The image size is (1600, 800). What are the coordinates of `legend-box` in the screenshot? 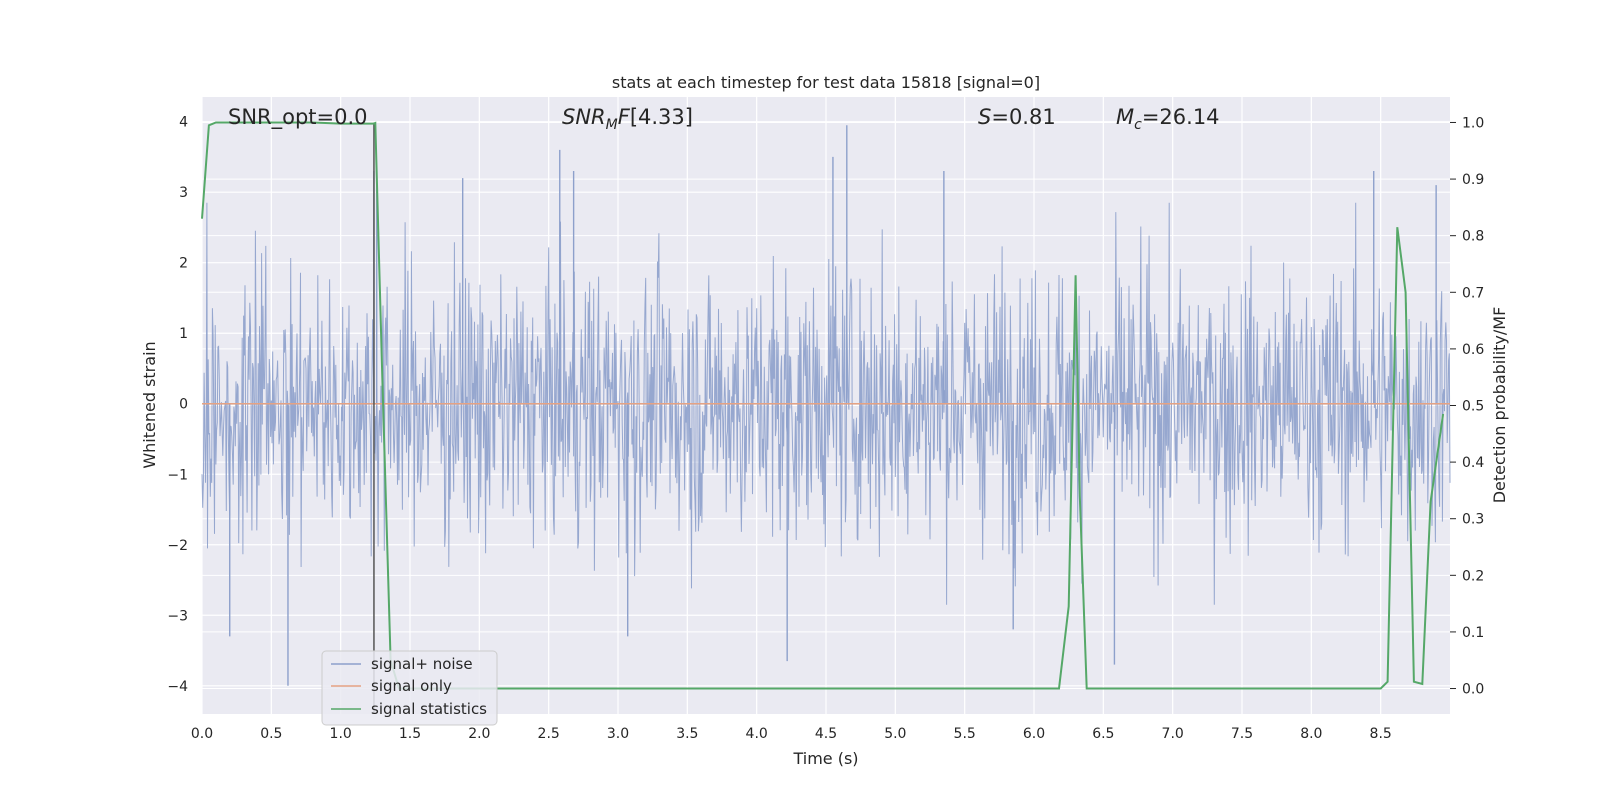 It's located at (409, 688).